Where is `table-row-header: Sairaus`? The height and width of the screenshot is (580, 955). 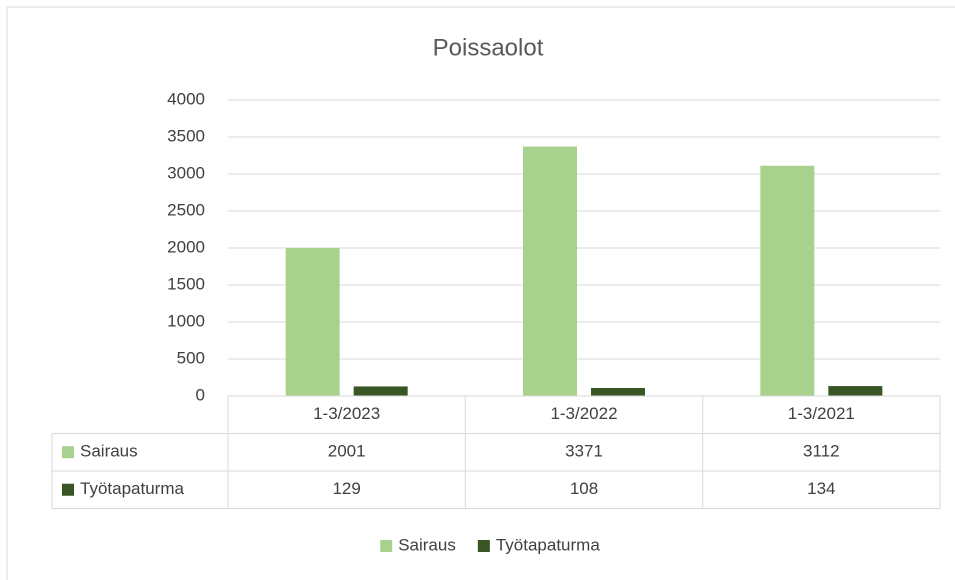
table-row-header: Sairaus is located at coordinates (109, 451).